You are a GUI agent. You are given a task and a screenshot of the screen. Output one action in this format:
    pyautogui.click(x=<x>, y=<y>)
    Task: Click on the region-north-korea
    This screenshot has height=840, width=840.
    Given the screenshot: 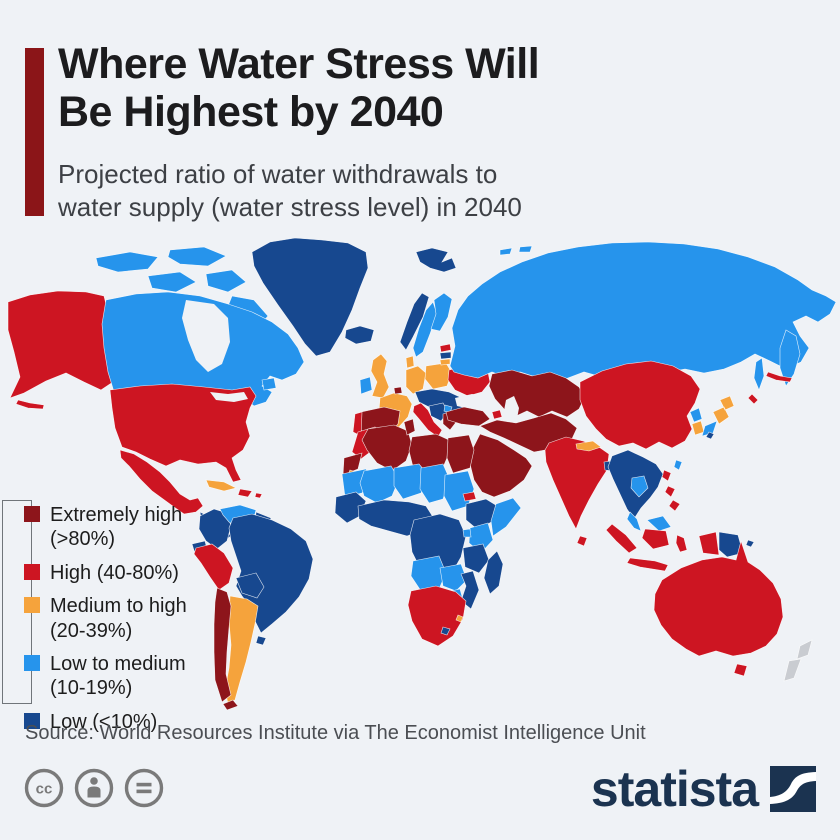 What is the action you would take?
    pyautogui.click(x=696, y=415)
    